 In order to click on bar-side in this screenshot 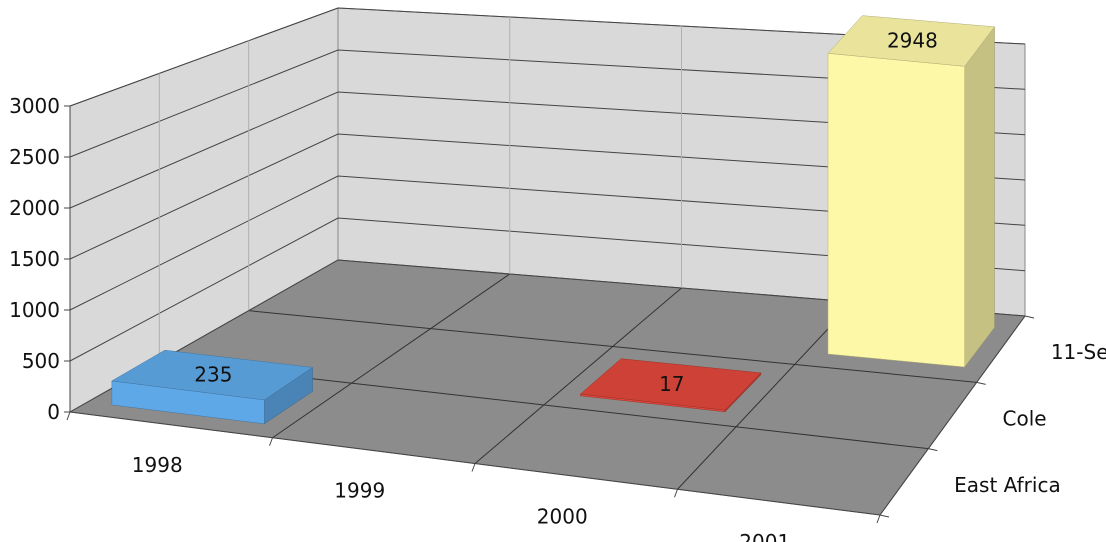, I will do `click(979, 197)`.